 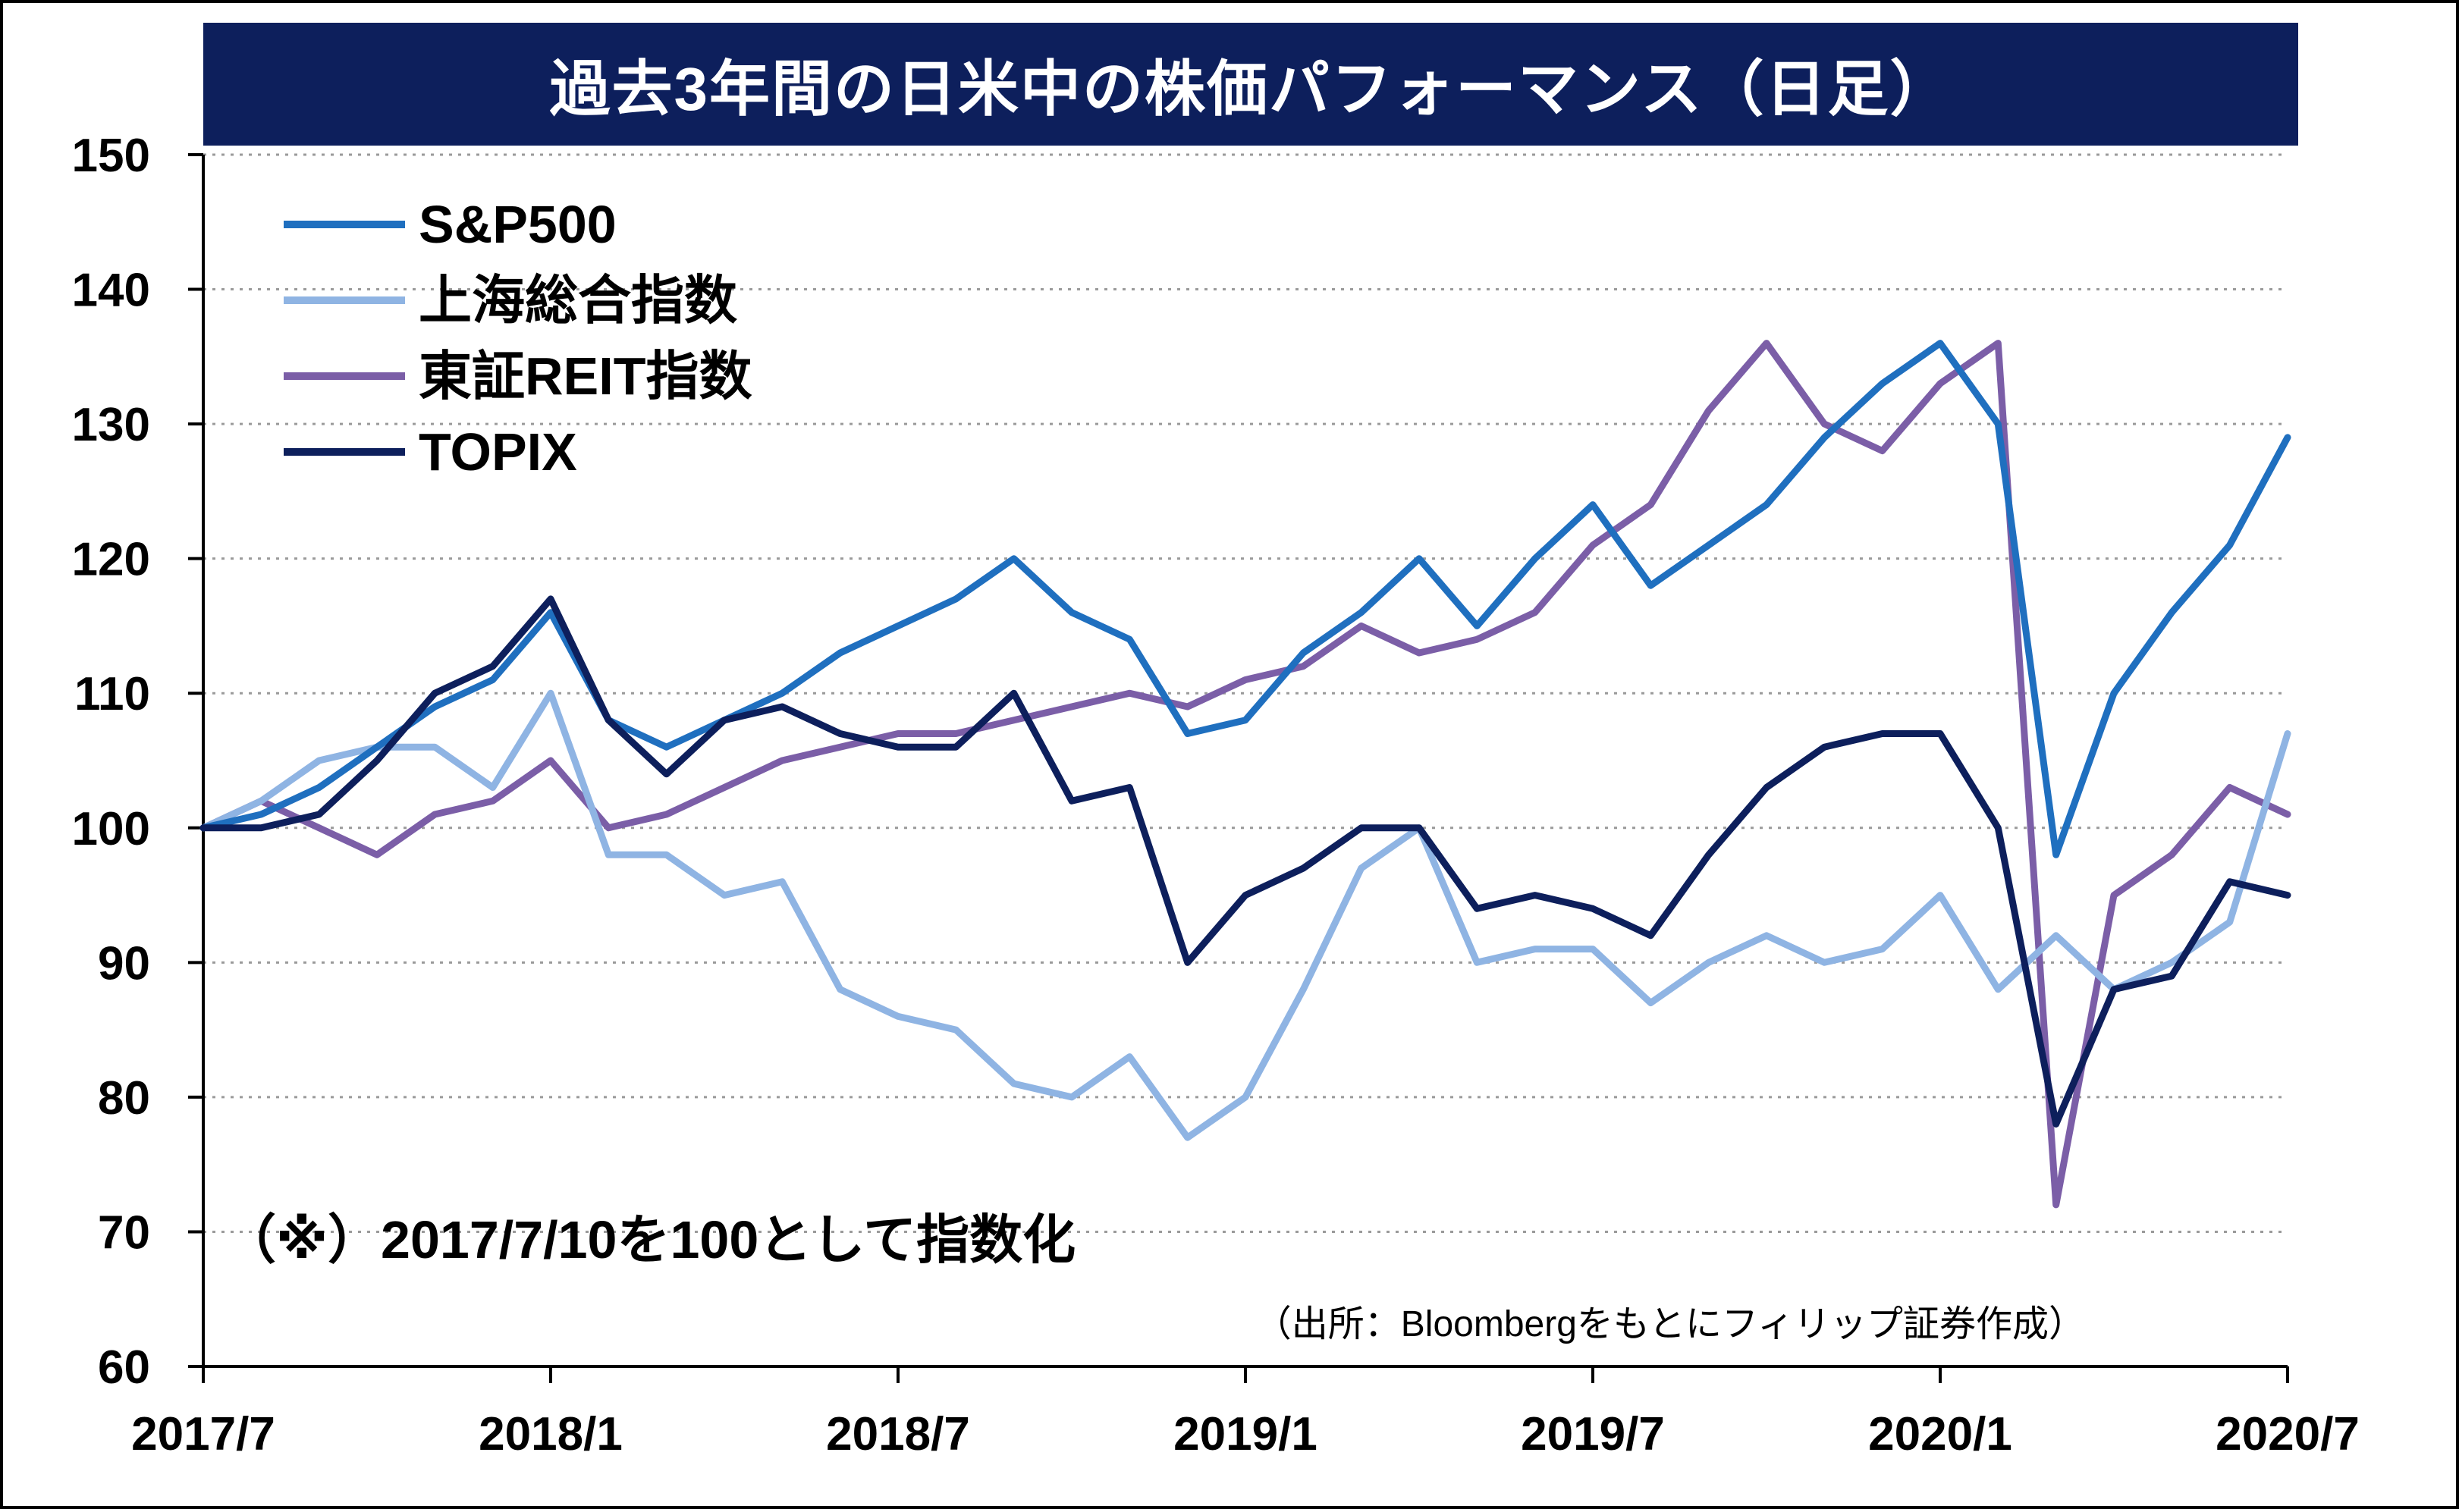 What do you see at coordinates (111, 560) in the screenshot?
I see `y-tick-label: 120` at bounding box center [111, 560].